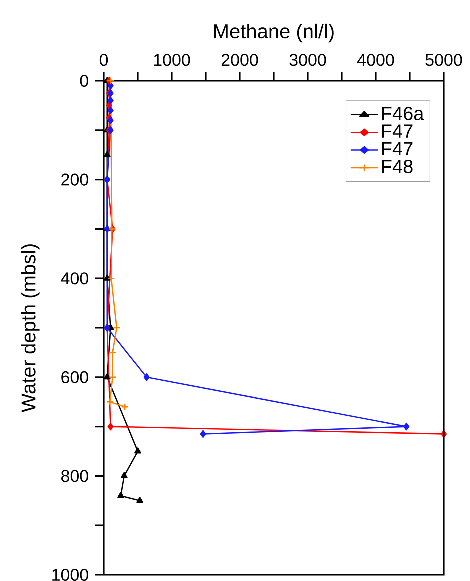 Image resolution: width=470 pixels, height=581 pixels. I want to click on y-tick-label: 200, so click(75, 180).